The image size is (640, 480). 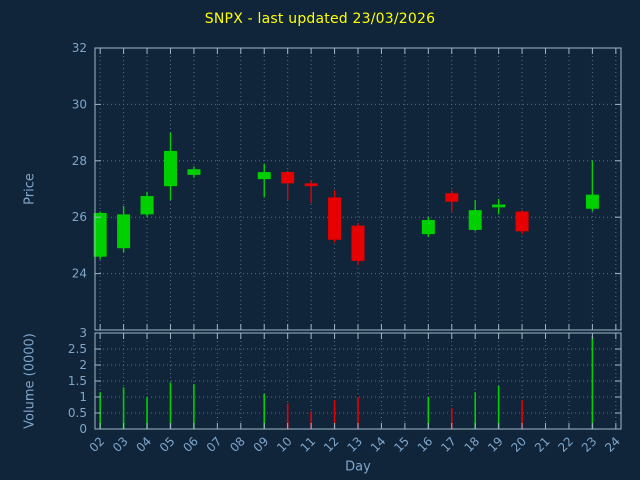 What do you see at coordinates (167, 444) in the screenshot?
I see `x-tick-label: 05` at bounding box center [167, 444].